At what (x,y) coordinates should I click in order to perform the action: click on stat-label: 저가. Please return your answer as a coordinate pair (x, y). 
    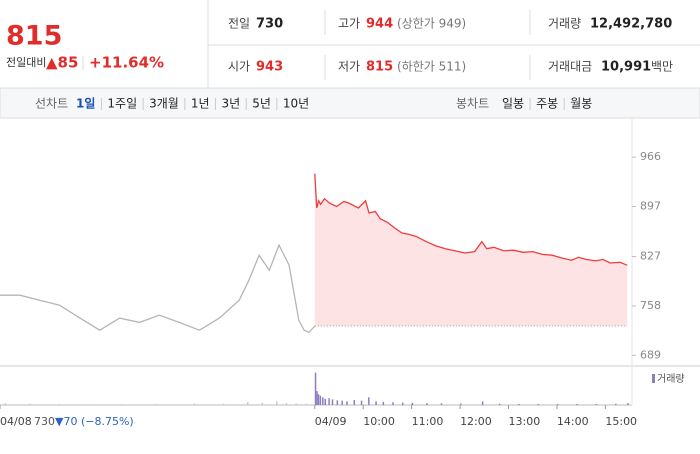
    Looking at the image, I should click on (349, 67).